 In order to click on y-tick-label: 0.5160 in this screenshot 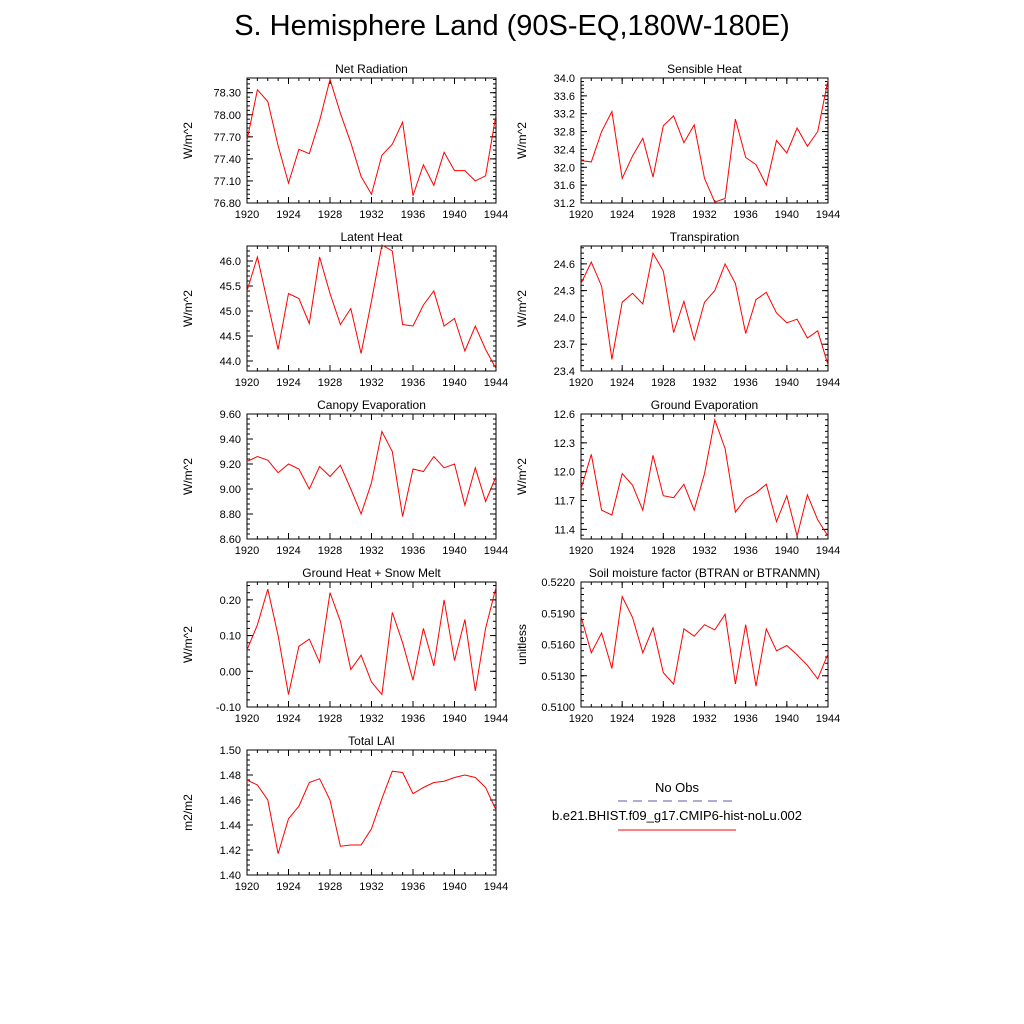, I will do `click(558, 646)`.